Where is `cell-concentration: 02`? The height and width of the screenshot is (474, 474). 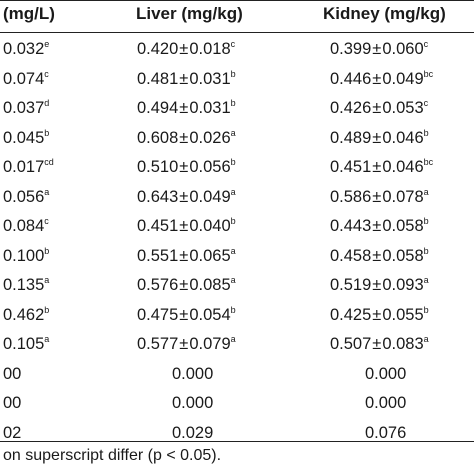
cell-concentration: 02 is located at coordinates (12, 433).